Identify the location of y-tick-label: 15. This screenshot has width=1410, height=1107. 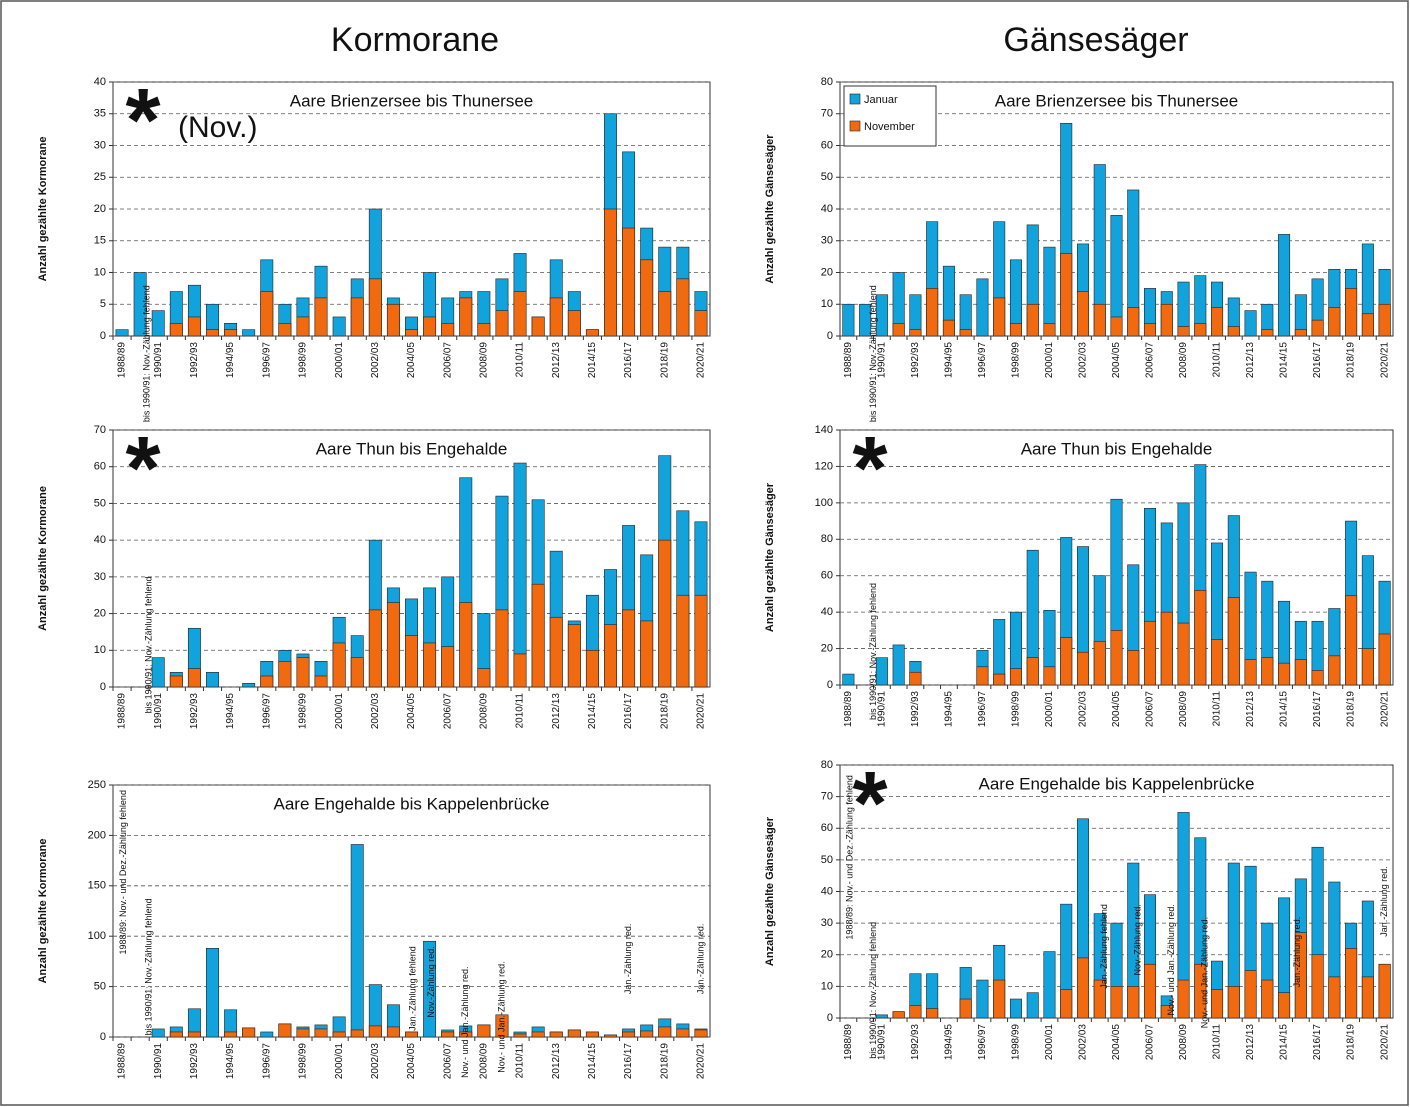
(100, 241).